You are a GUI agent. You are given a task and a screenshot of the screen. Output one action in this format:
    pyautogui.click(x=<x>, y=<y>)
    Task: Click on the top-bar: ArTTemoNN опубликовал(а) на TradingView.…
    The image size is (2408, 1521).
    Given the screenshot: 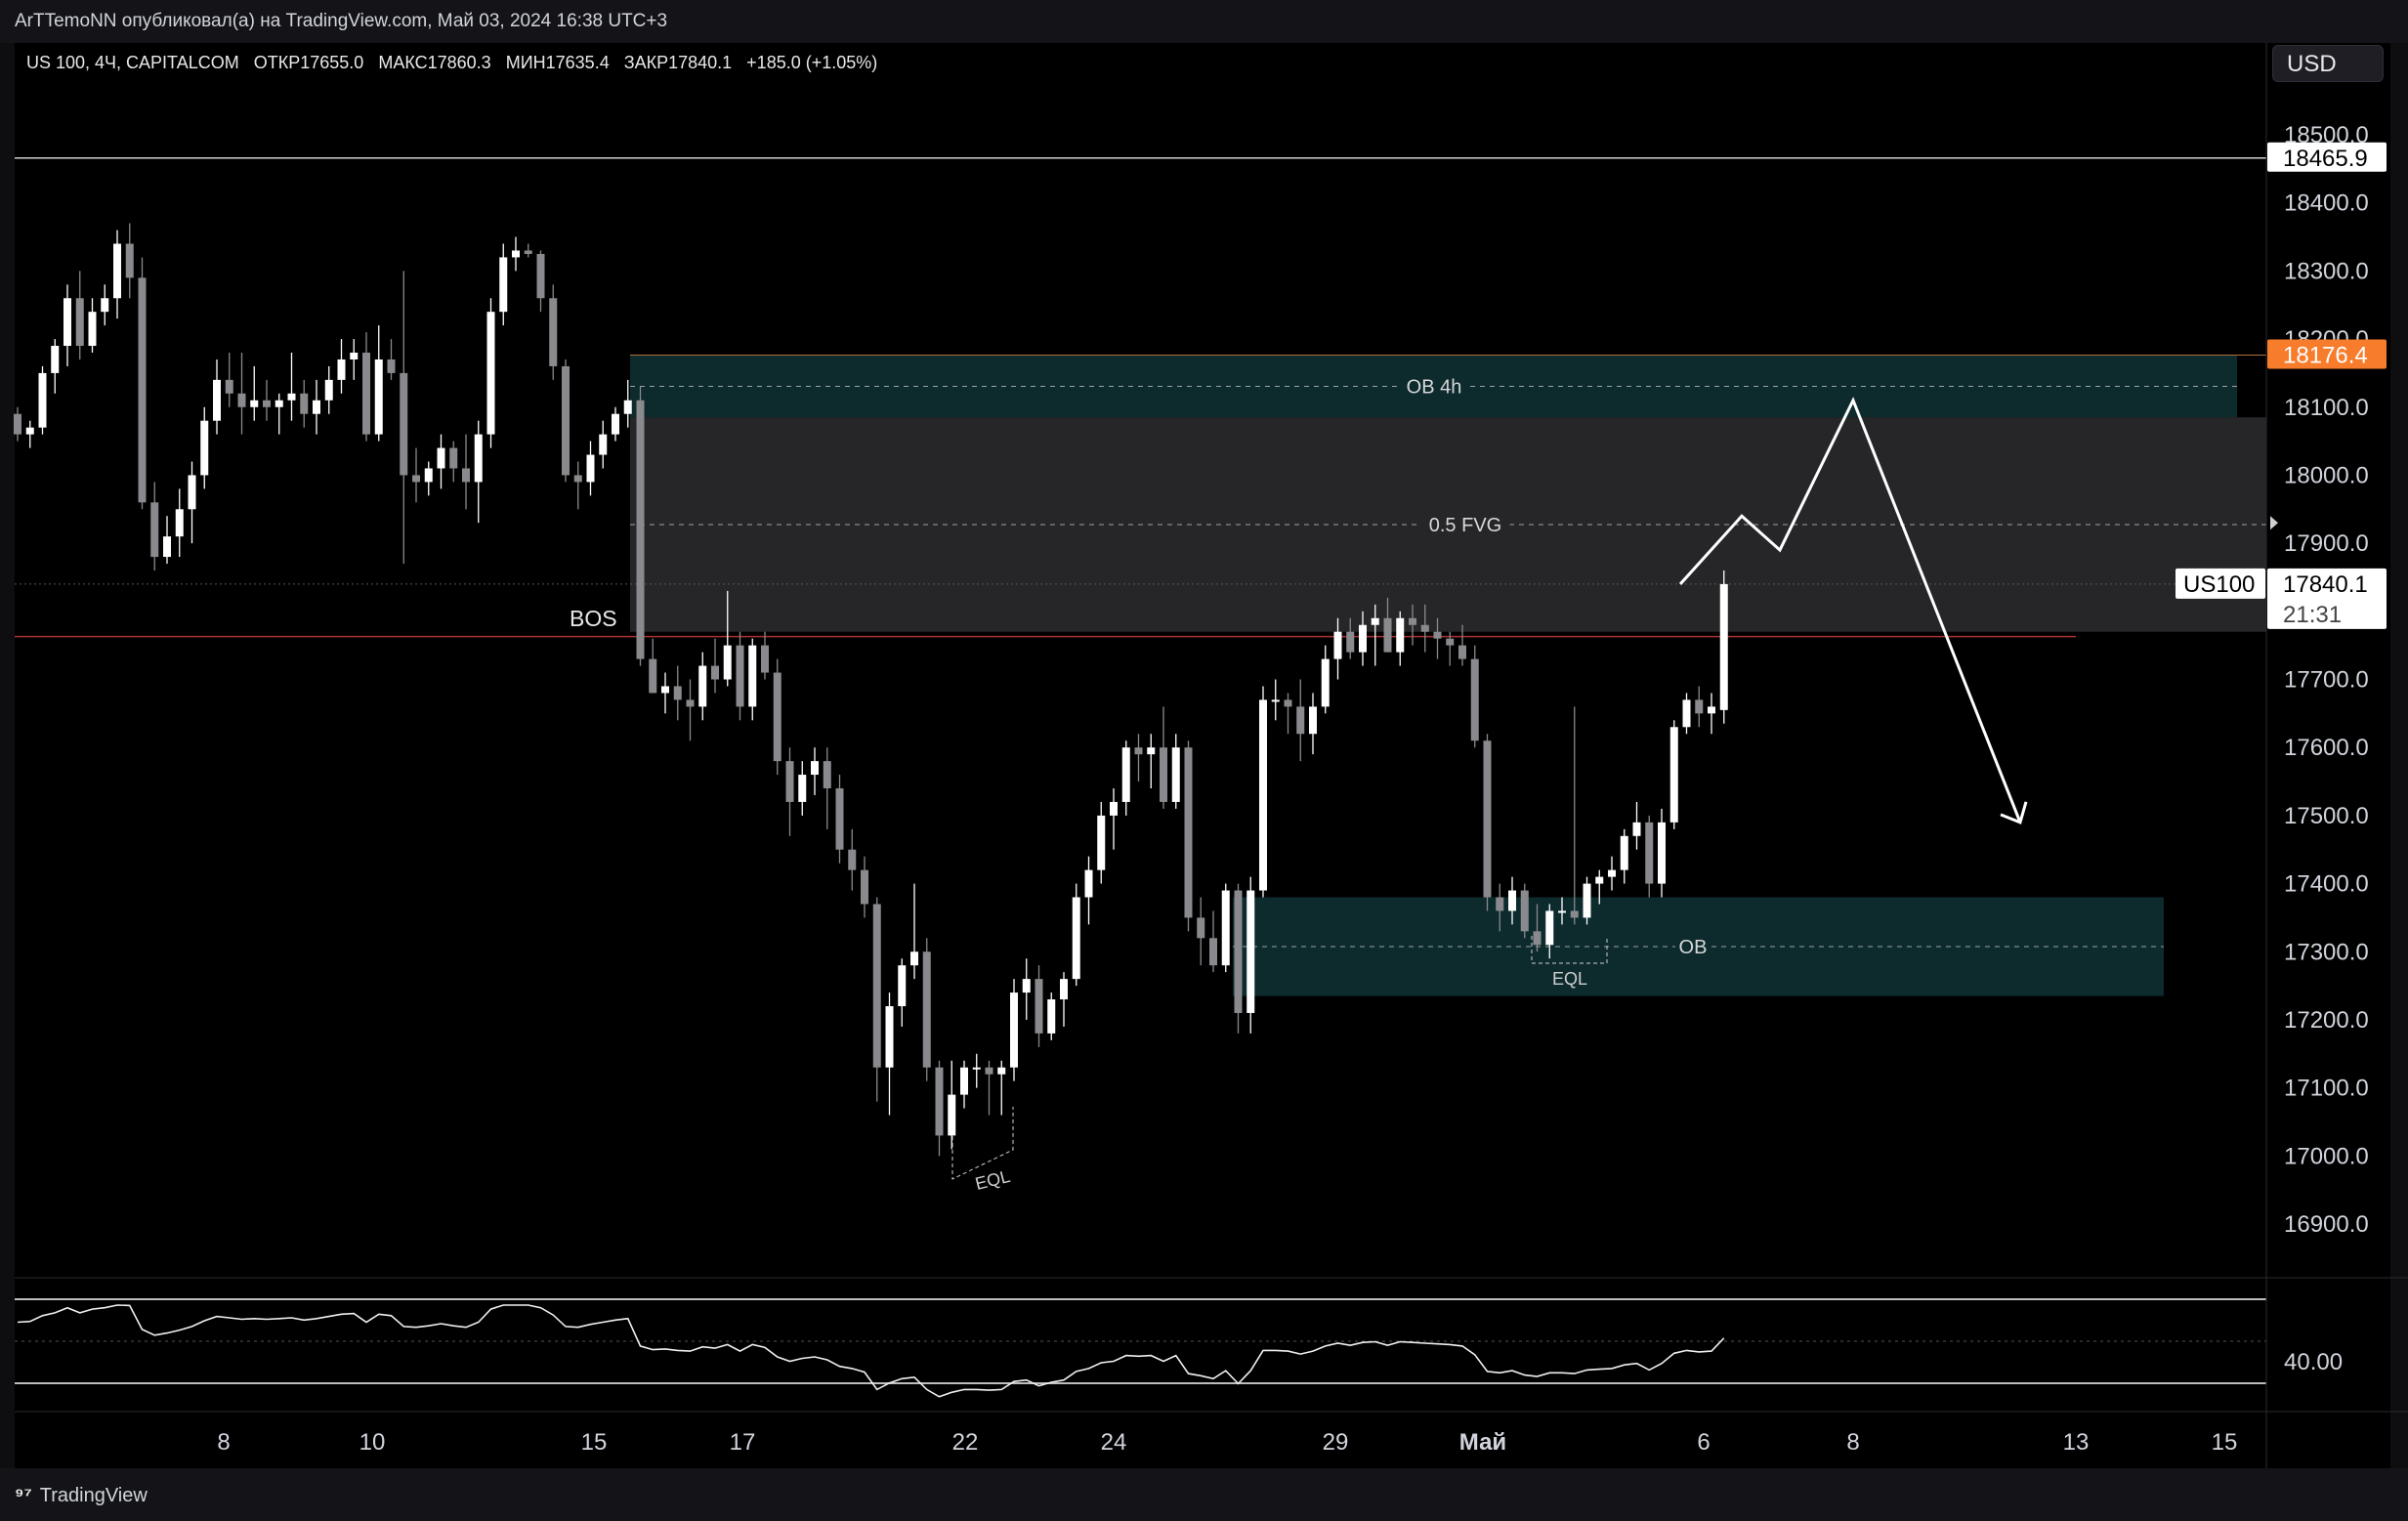 What is the action you would take?
    pyautogui.click(x=1204, y=21)
    